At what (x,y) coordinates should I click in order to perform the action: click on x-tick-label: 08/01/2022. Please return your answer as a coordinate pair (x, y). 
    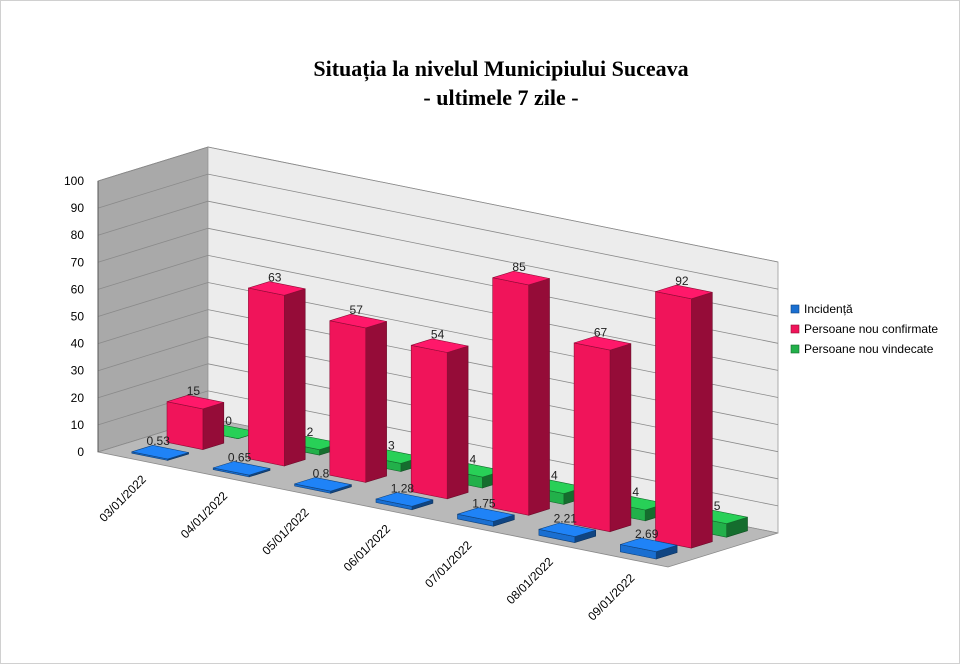
    Looking at the image, I should click on (530, 580).